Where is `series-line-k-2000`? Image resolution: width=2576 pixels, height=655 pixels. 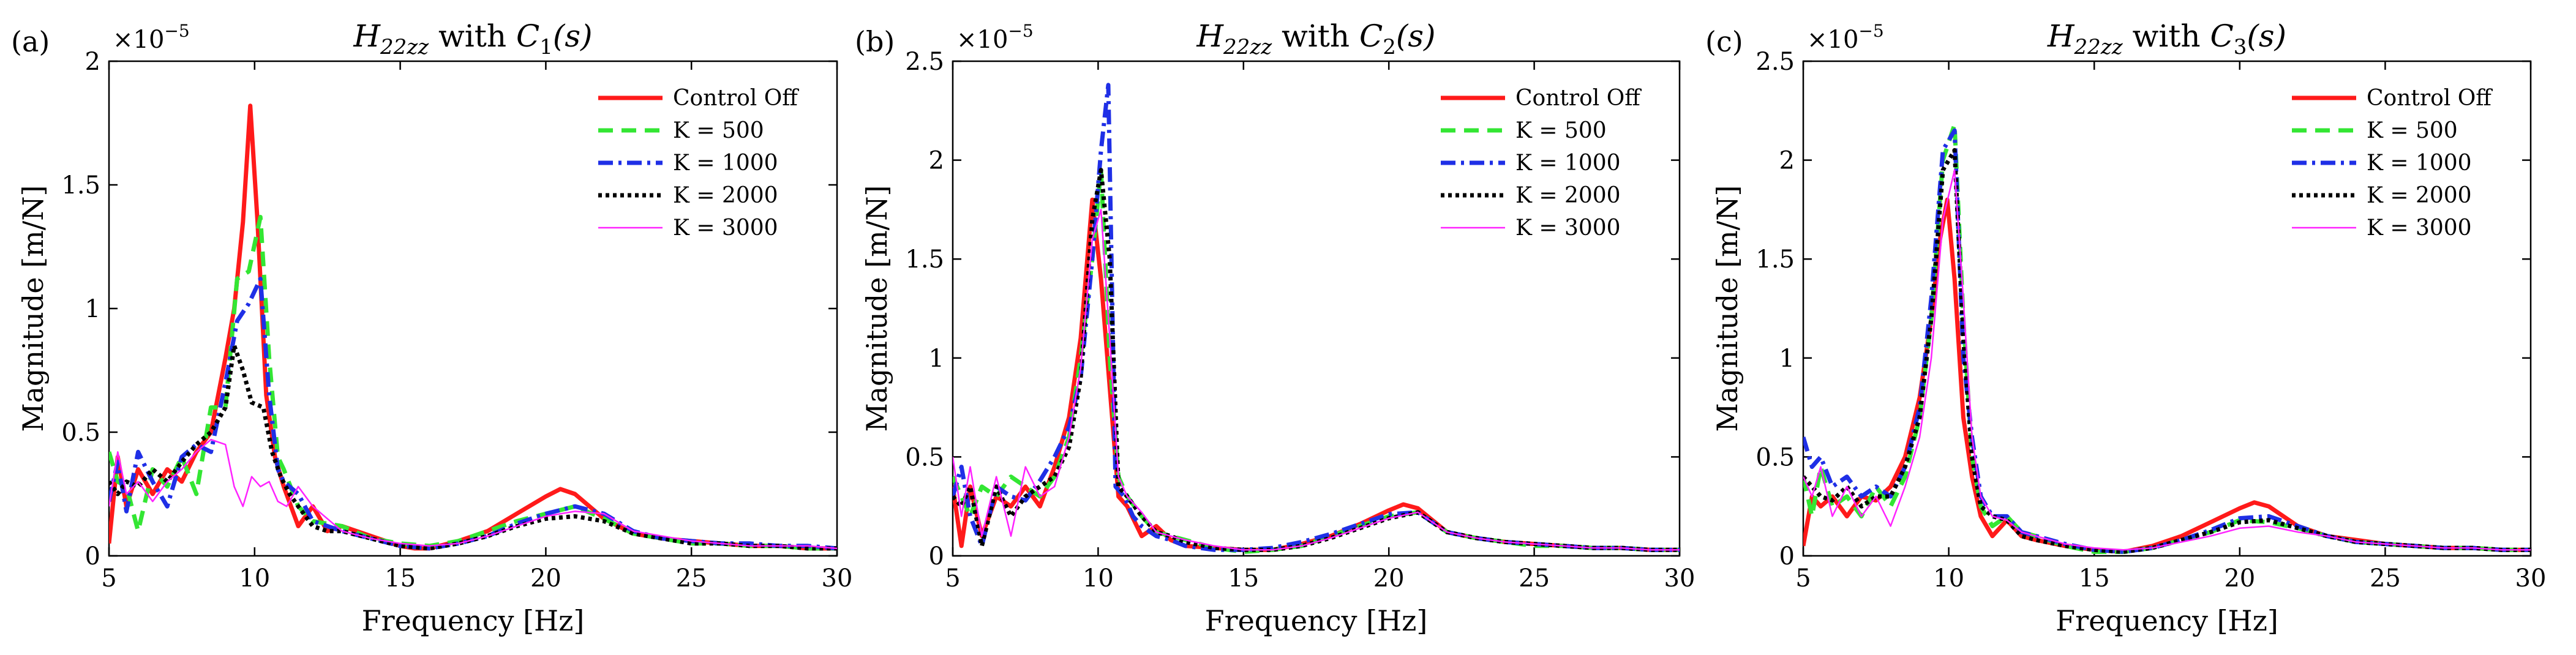 series-line-k-2000 is located at coordinates (473, 447).